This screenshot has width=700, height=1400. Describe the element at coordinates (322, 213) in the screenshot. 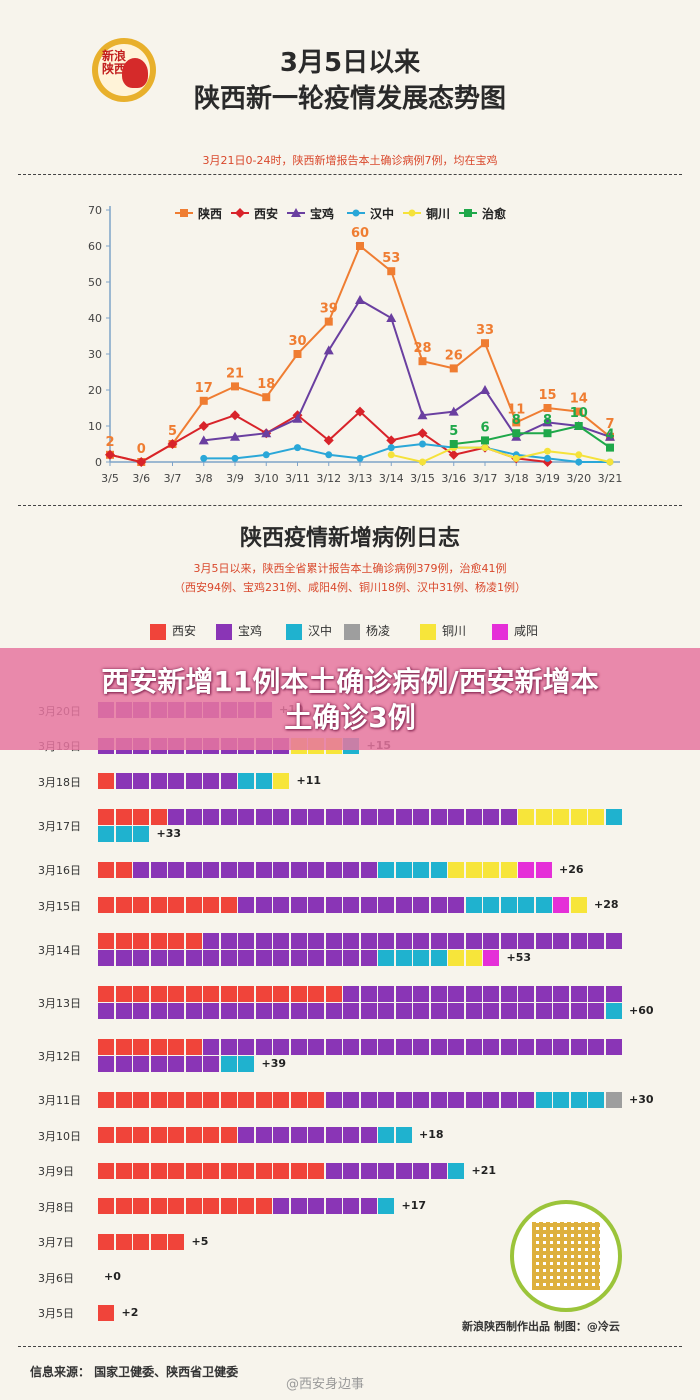

I see `legend-label-2: 宝鸡` at that location.